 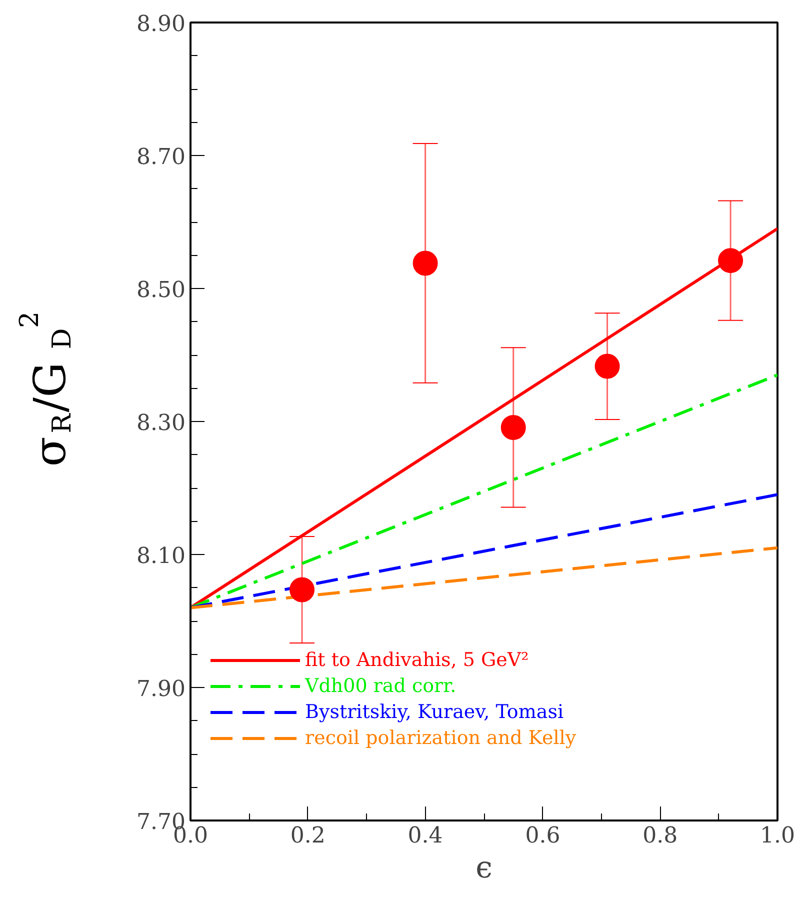 What do you see at coordinates (417, 660) in the screenshot?
I see `legend-label: fit to Andivahis, 5 GeV²` at bounding box center [417, 660].